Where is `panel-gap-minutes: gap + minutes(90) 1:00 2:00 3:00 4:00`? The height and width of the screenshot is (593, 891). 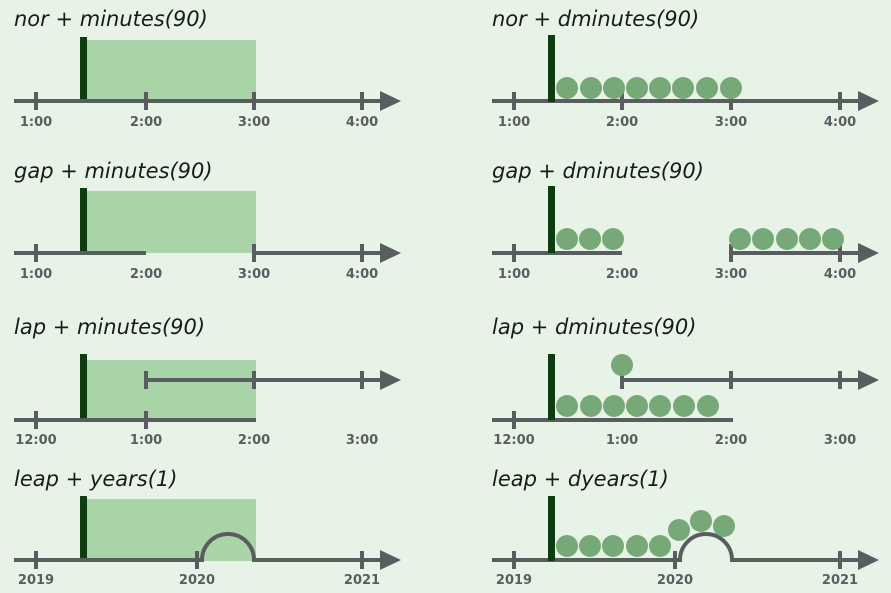
panel-gap-minutes: gap + minutes(90) 1:00 2:00 3:00 4:00 is located at coordinates (207, 220).